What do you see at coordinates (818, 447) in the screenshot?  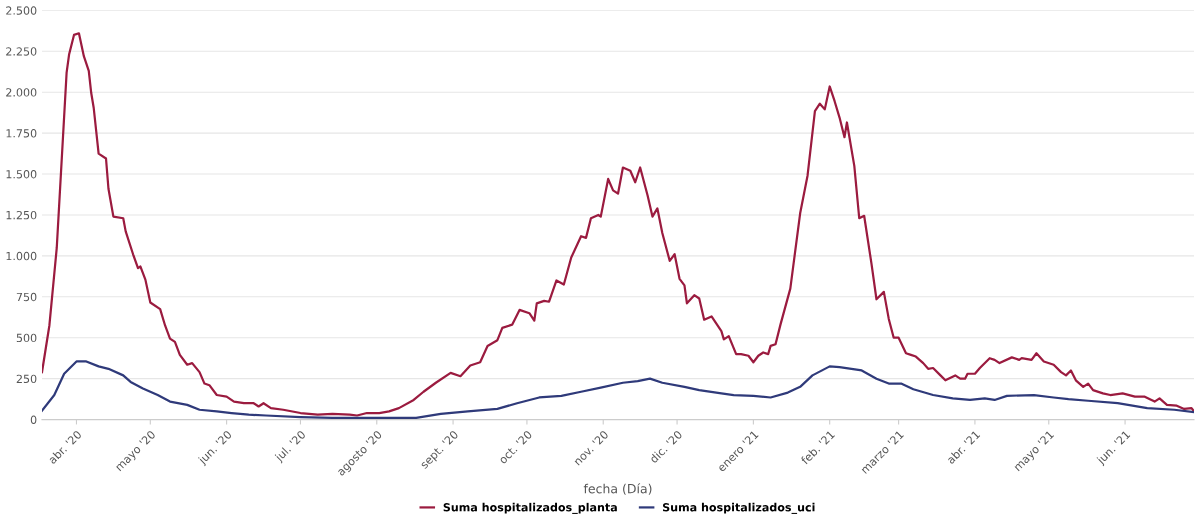 I see `x-tick-label: feb. '21` at bounding box center [818, 447].